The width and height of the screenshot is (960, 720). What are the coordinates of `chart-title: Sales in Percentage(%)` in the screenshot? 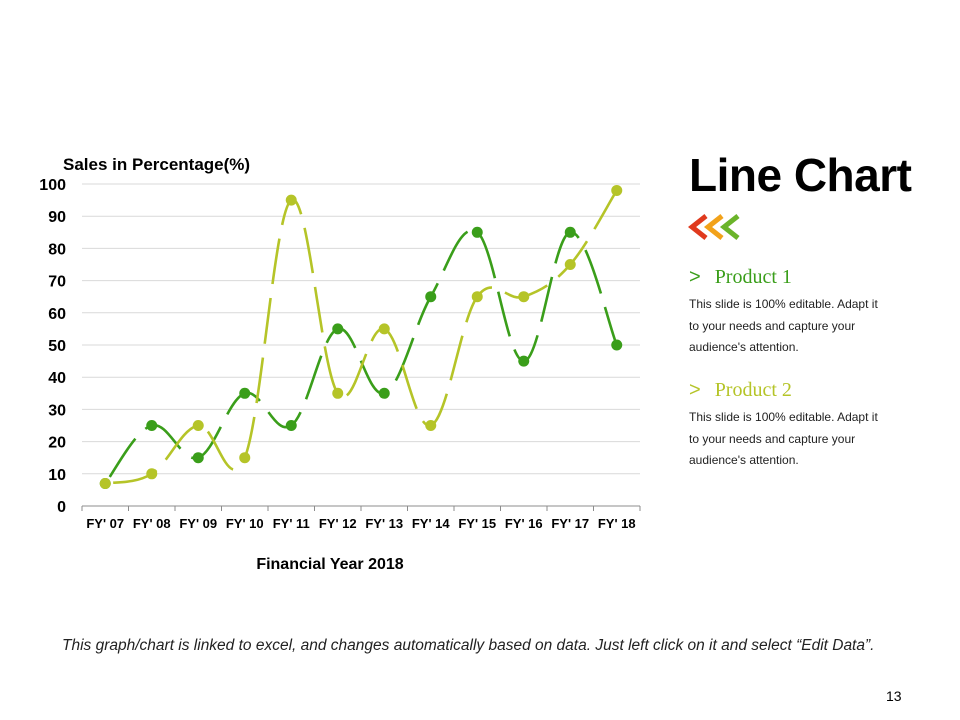 It's located at (156, 164).